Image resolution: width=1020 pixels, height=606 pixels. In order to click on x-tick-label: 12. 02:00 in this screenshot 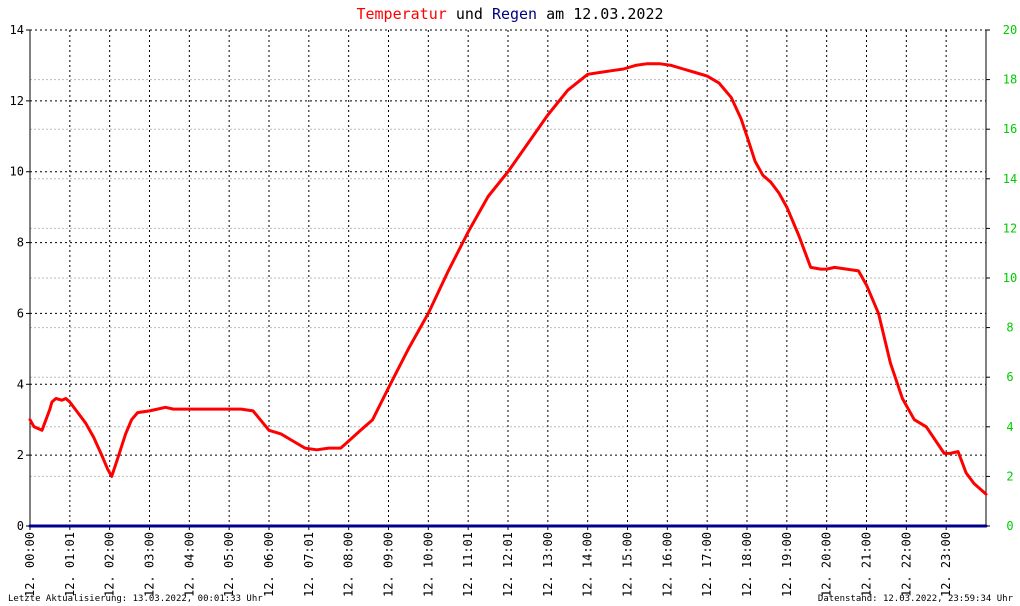, I will do `click(110, 564)`.